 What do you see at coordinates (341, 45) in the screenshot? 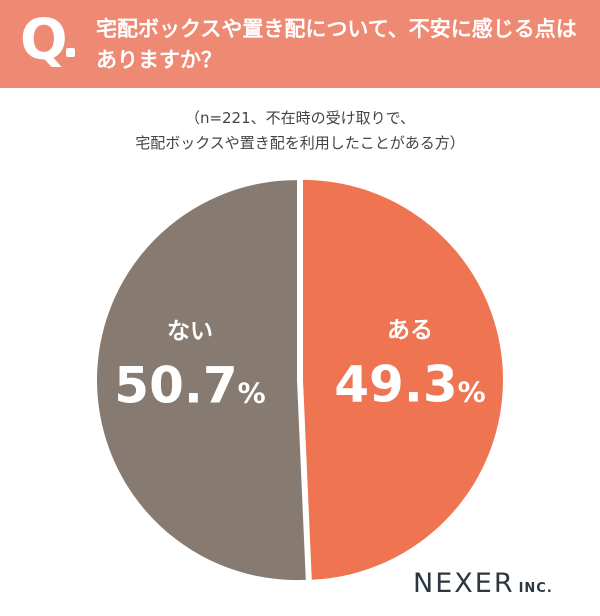
I see `question-text: 宅配ボックスや置き配について、不安に感じる点は ありますか？` at bounding box center [341, 45].